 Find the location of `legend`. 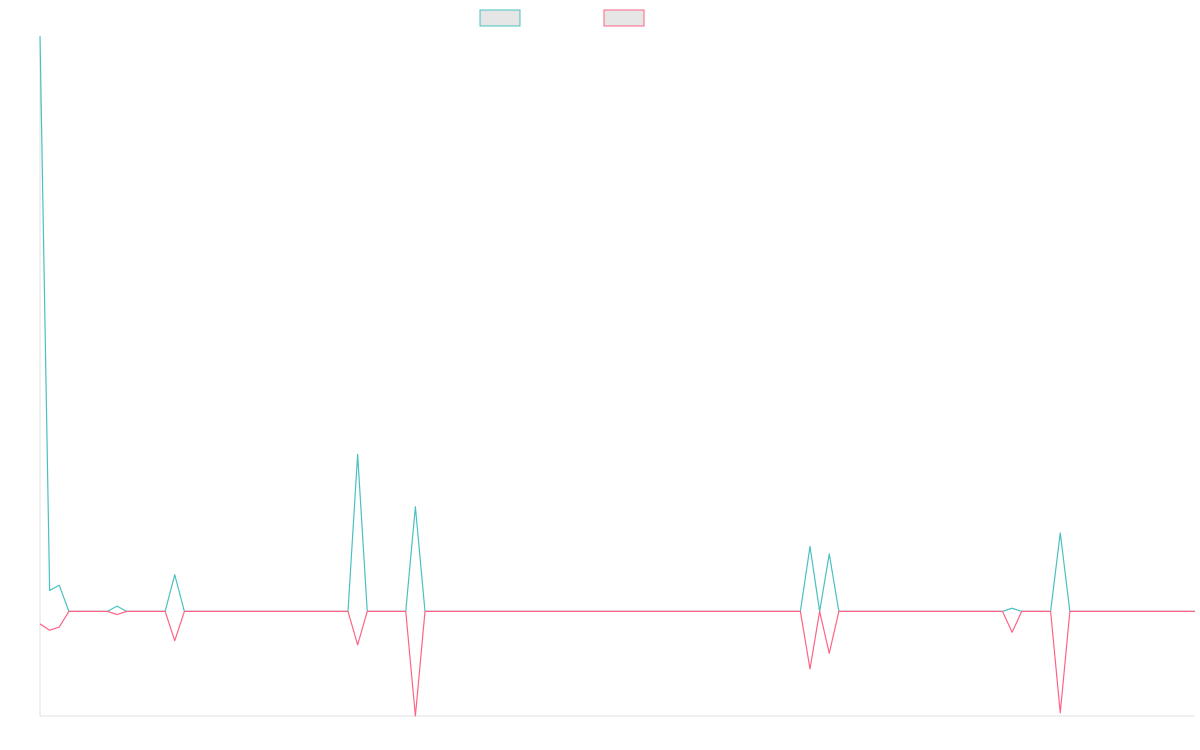

legend is located at coordinates (562, 18).